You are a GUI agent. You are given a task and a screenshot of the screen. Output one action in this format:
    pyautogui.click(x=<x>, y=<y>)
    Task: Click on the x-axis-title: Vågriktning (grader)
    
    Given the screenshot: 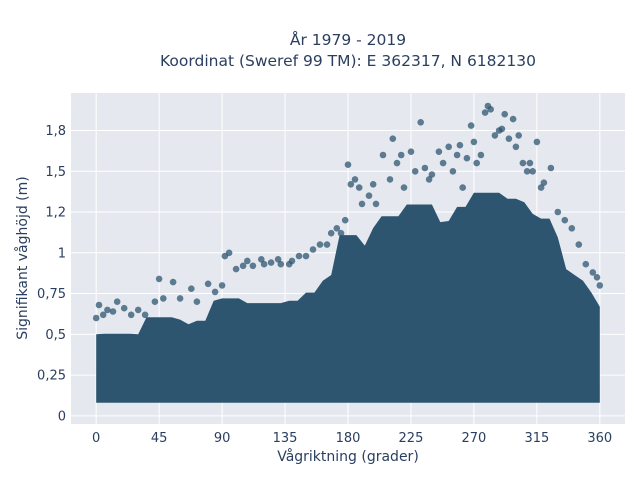 What is the action you would take?
    pyautogui.click(x=348, y=456)
    